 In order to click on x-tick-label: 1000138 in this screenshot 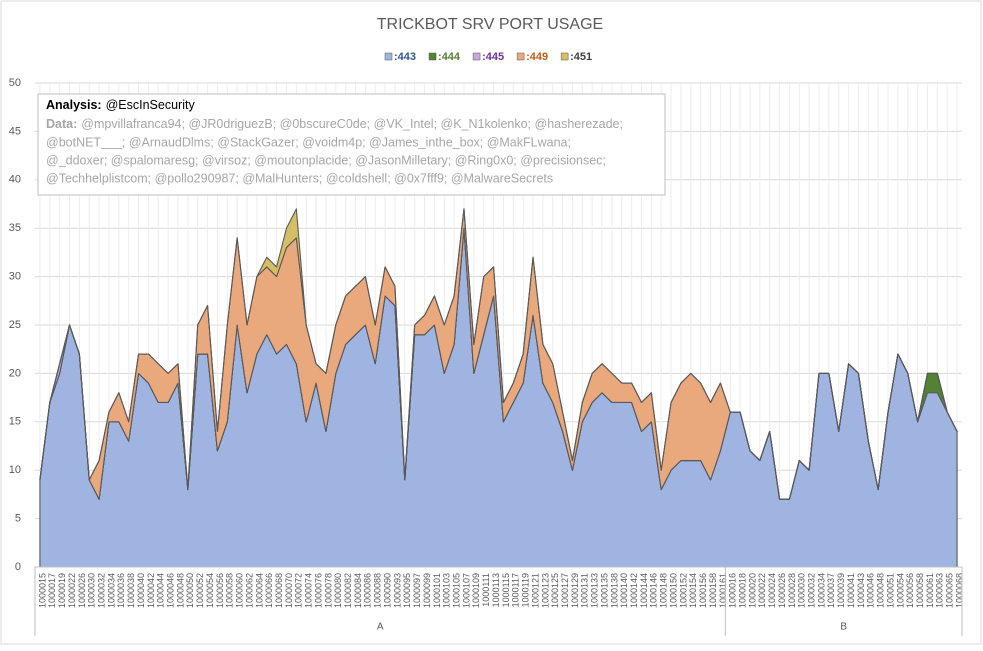, I will do `click(614, 590)`.